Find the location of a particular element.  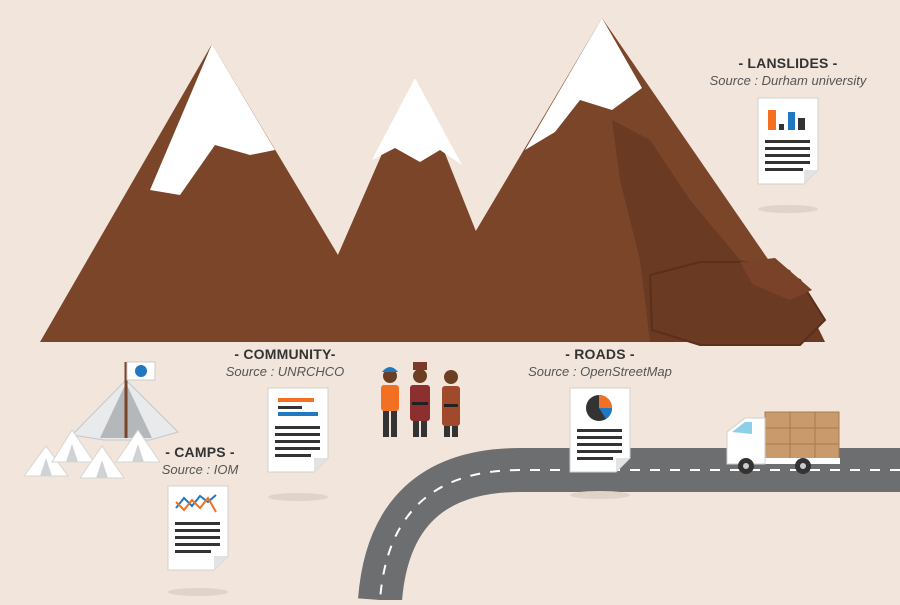

roads-source: Source : OpenStreetMap is located at coordinates (600, 371).